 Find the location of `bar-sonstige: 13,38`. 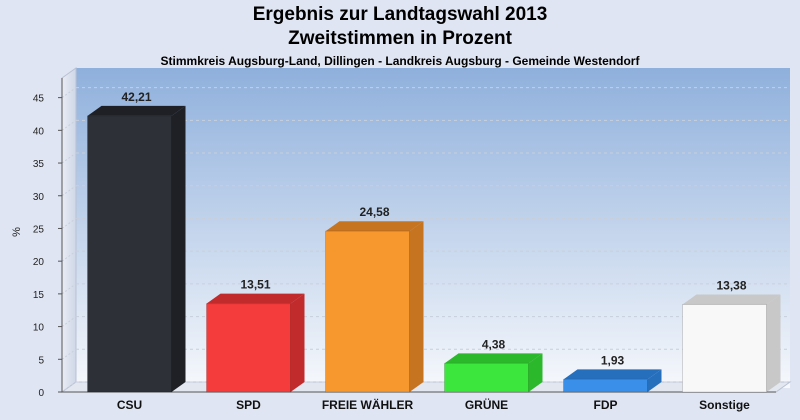

bar-sonstige: 13,38 is located at coordinates (731, 335).